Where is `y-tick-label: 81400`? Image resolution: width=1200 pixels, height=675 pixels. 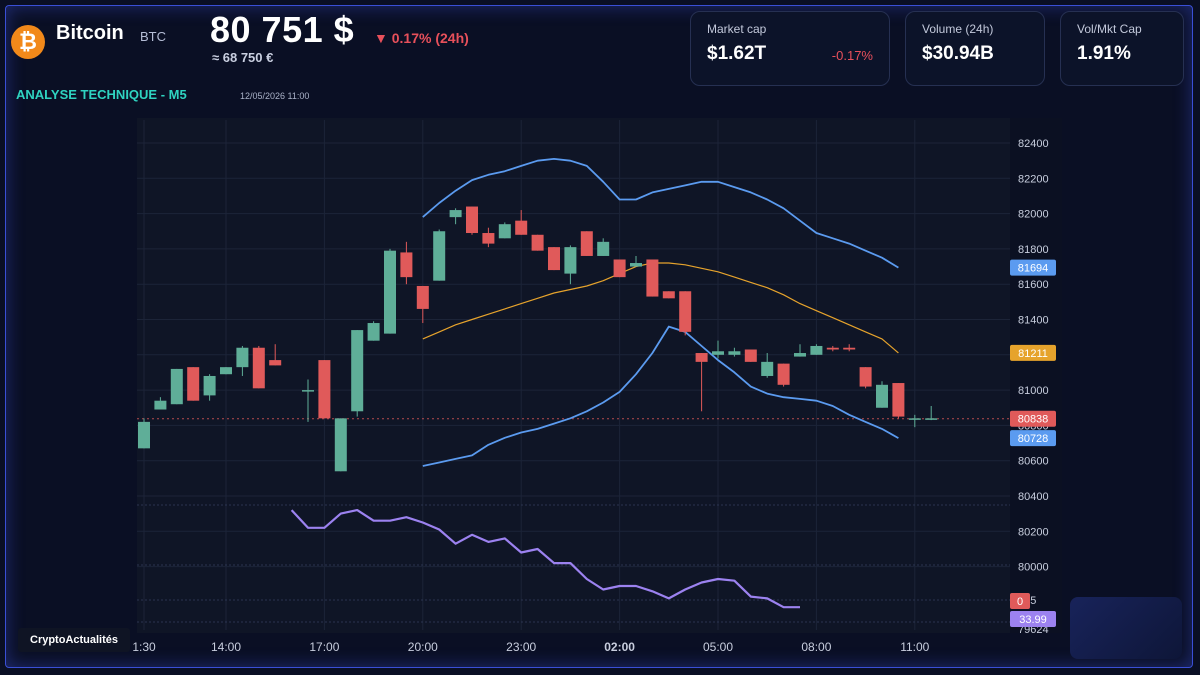
y-tick-label: 81400 is located at coordinates (1033, 321).